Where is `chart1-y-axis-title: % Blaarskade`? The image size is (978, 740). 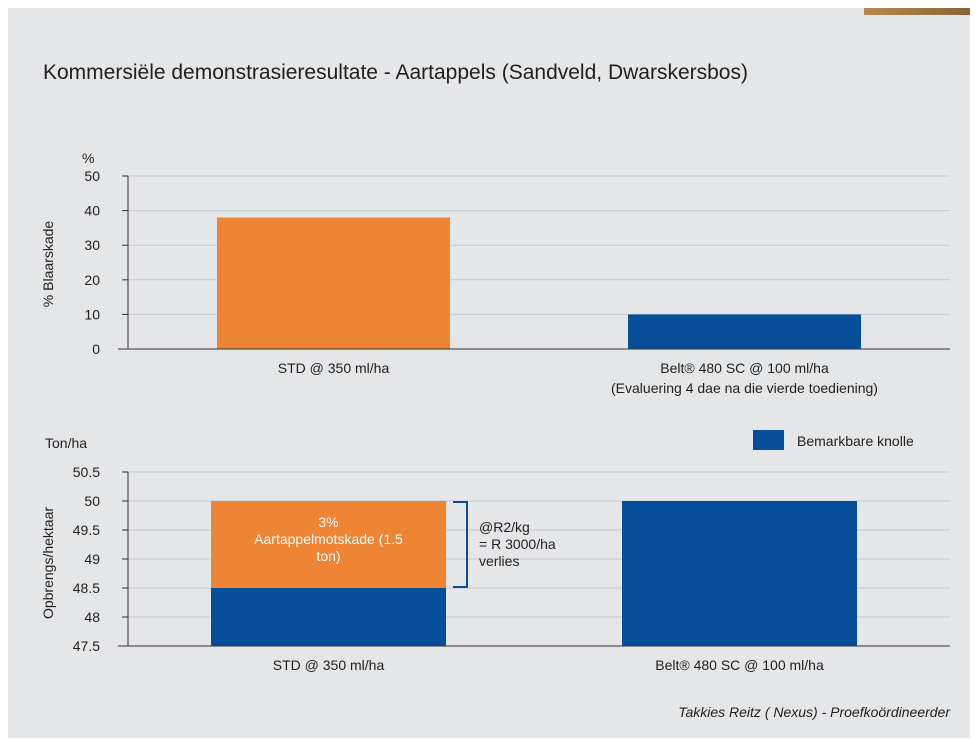 chart1-y-axis-title: % Blaarskade is located at coordinates (48, 264).